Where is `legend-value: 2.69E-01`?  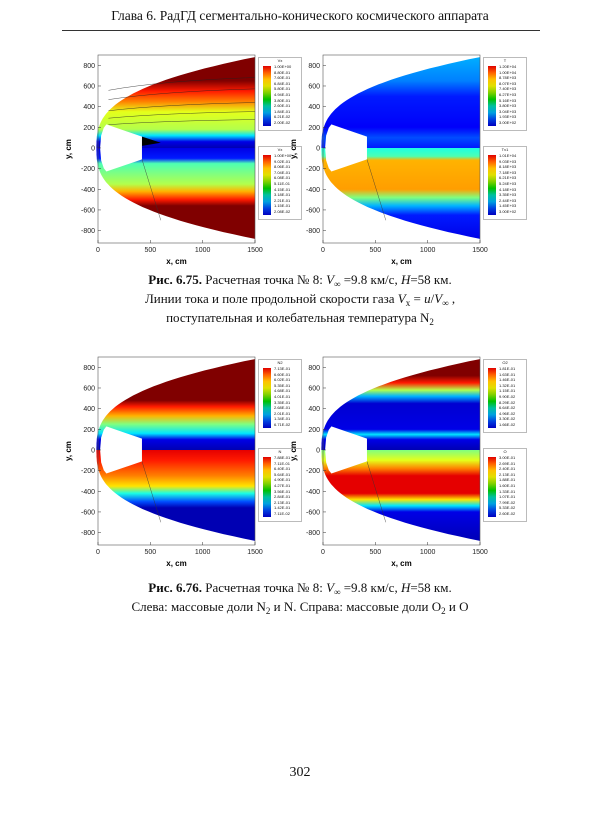 legend-value: 2.69E-01 is located at coordinates (507, 463).